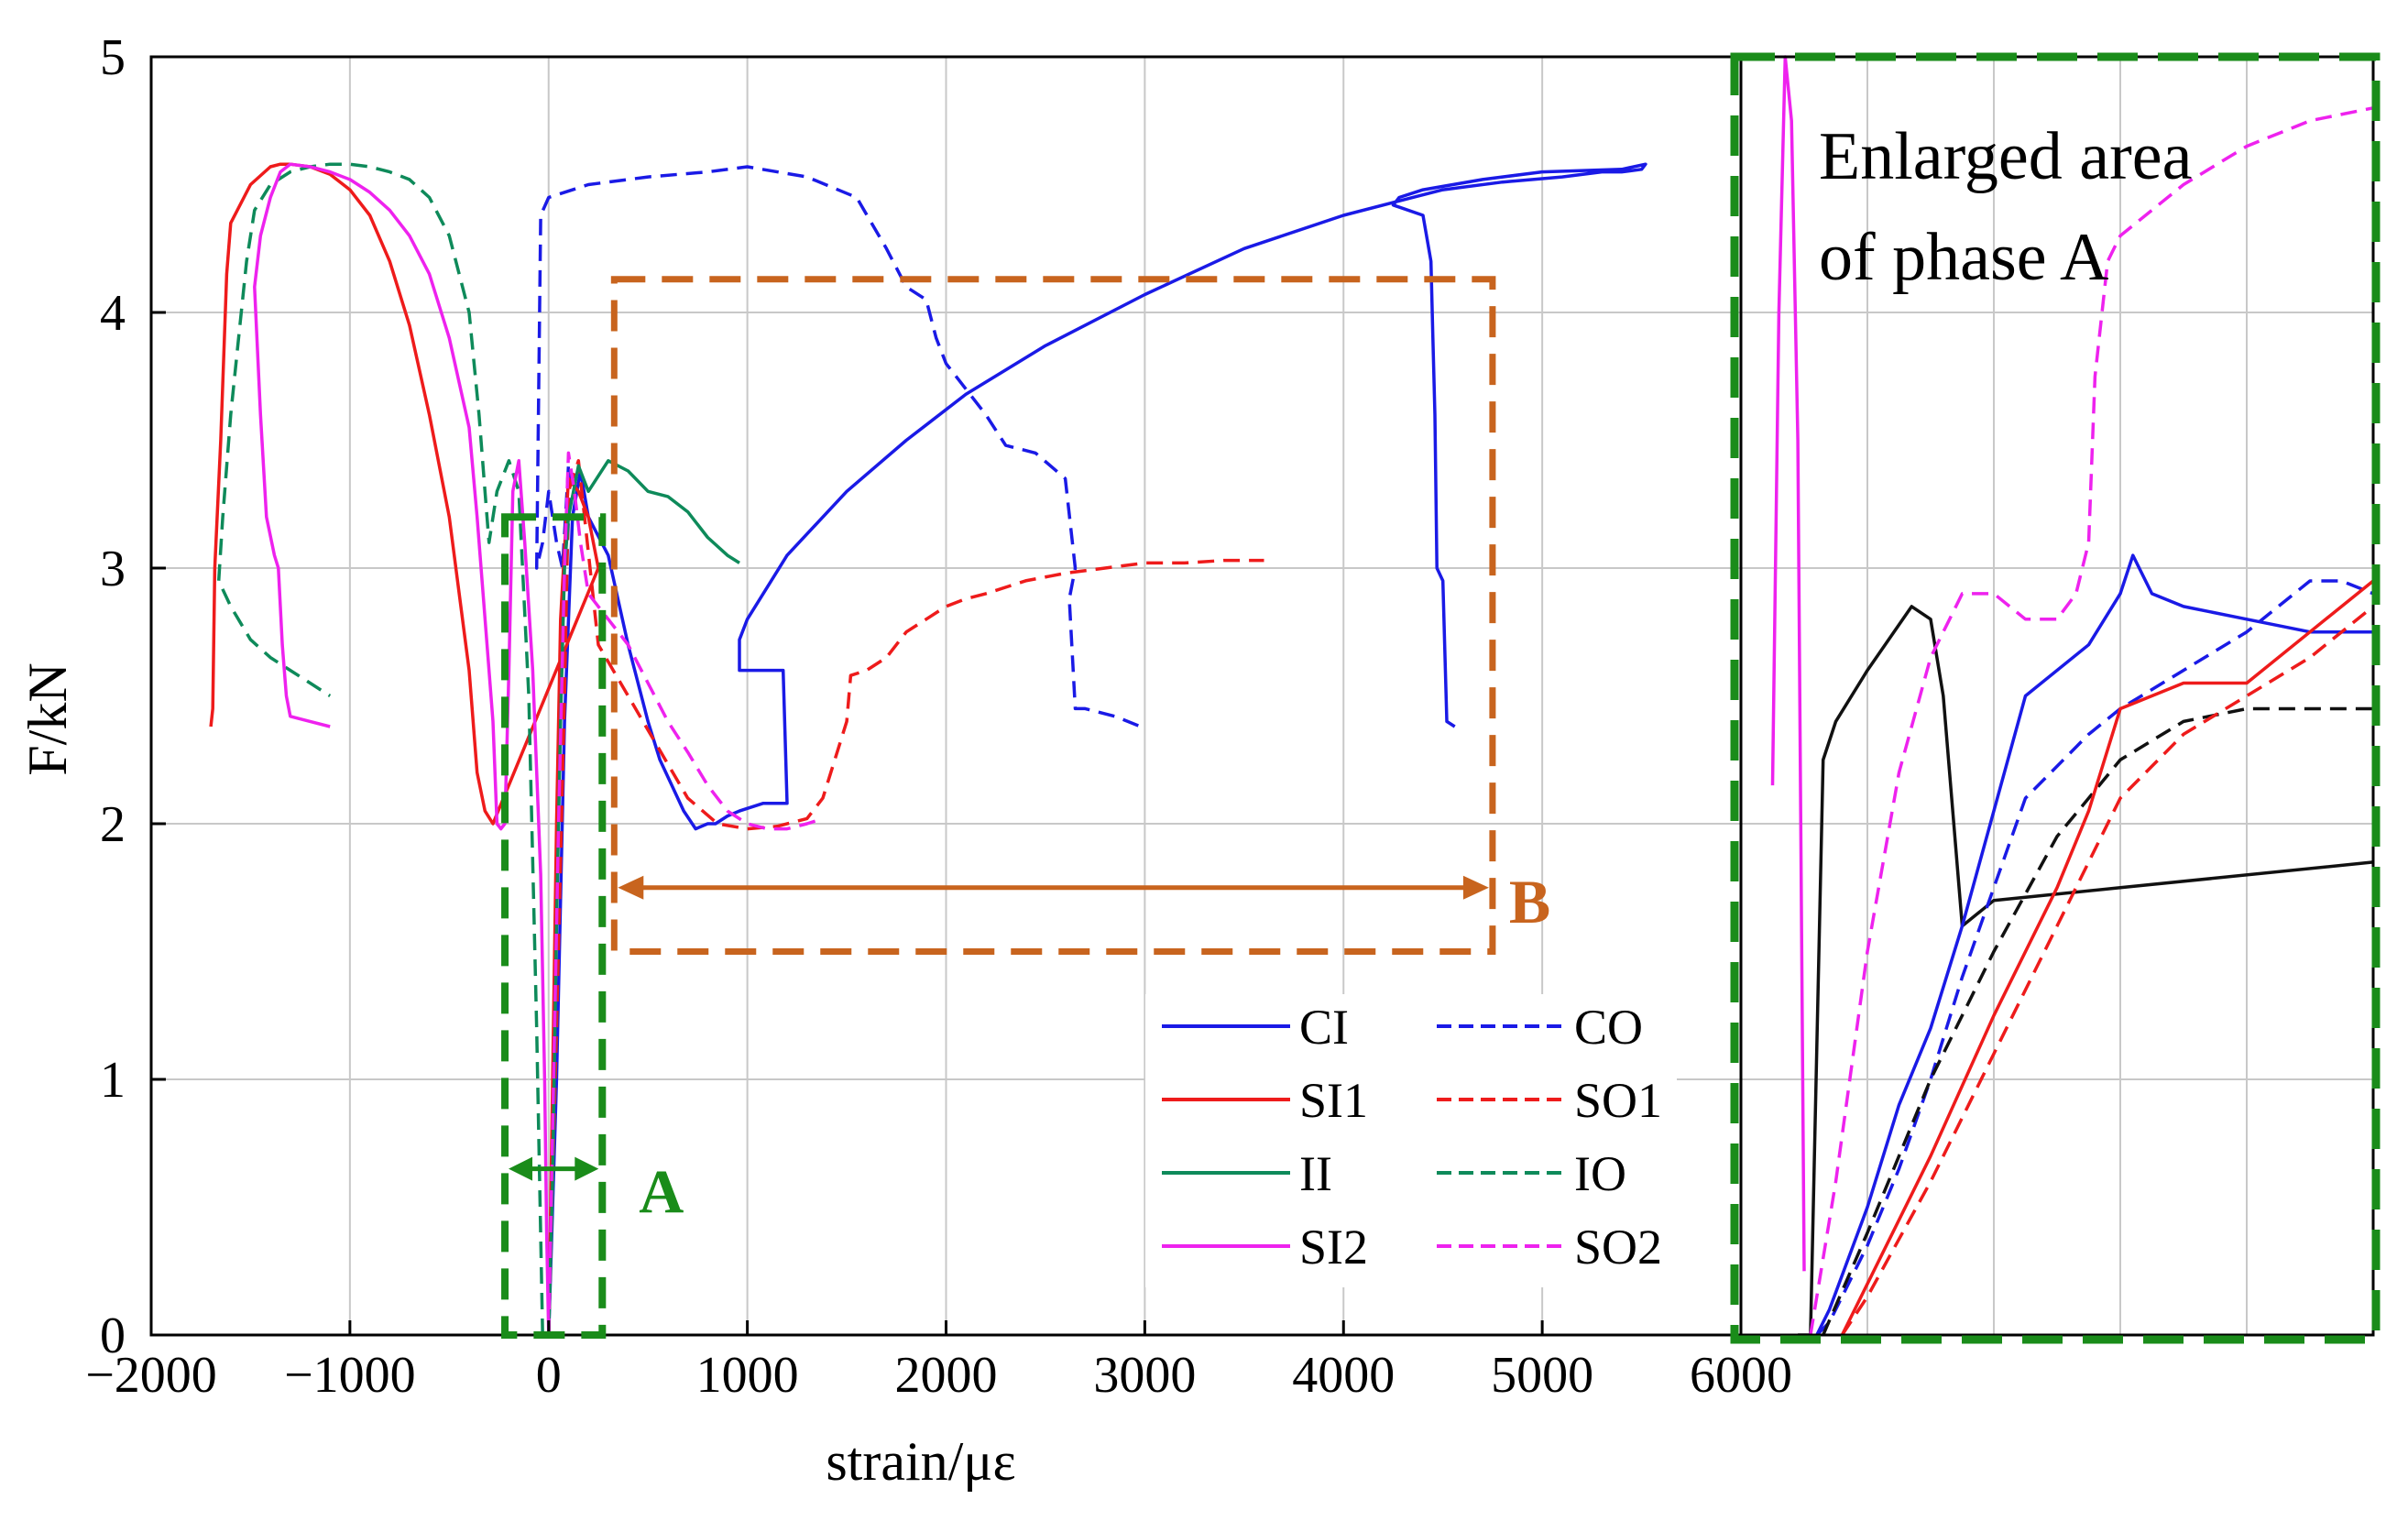 This screenshot has width=2408, height=1521. Describe the element at coordinates (1144, 1375) in the screenshot. I see `x-tick-label: 3000` at that location.